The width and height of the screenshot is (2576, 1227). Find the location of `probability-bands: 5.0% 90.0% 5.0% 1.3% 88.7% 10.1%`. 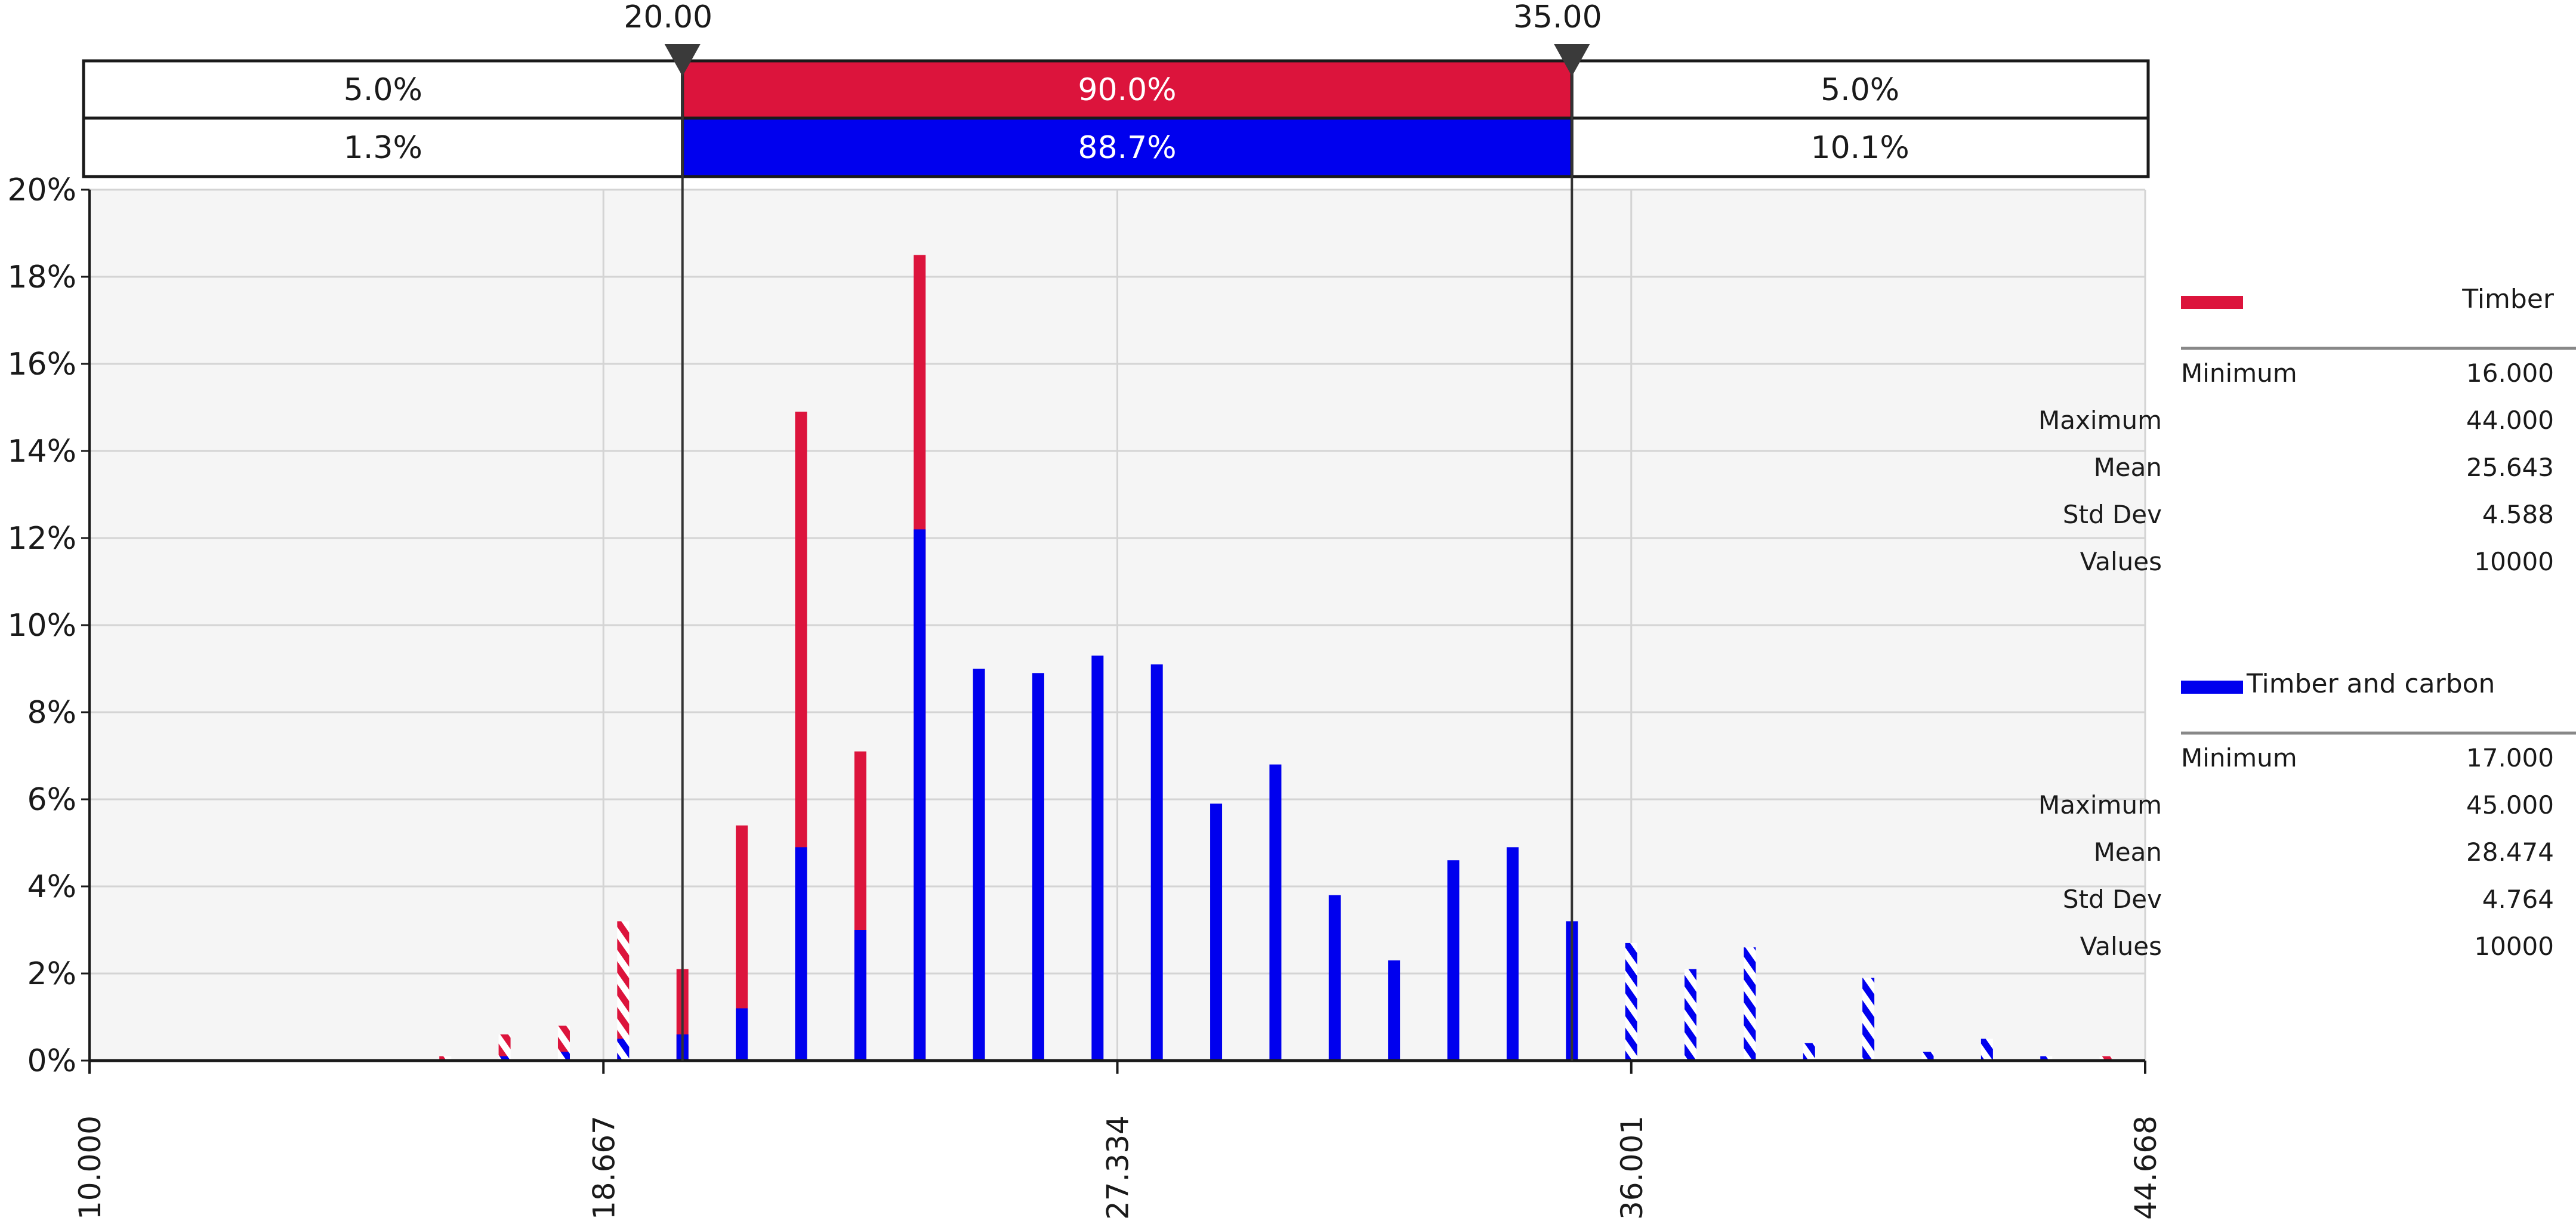

probability-bands: 5.0% 90.0% 5.0% 1.3% 88.7% 10.1% is located at coordinates (1116, 118).